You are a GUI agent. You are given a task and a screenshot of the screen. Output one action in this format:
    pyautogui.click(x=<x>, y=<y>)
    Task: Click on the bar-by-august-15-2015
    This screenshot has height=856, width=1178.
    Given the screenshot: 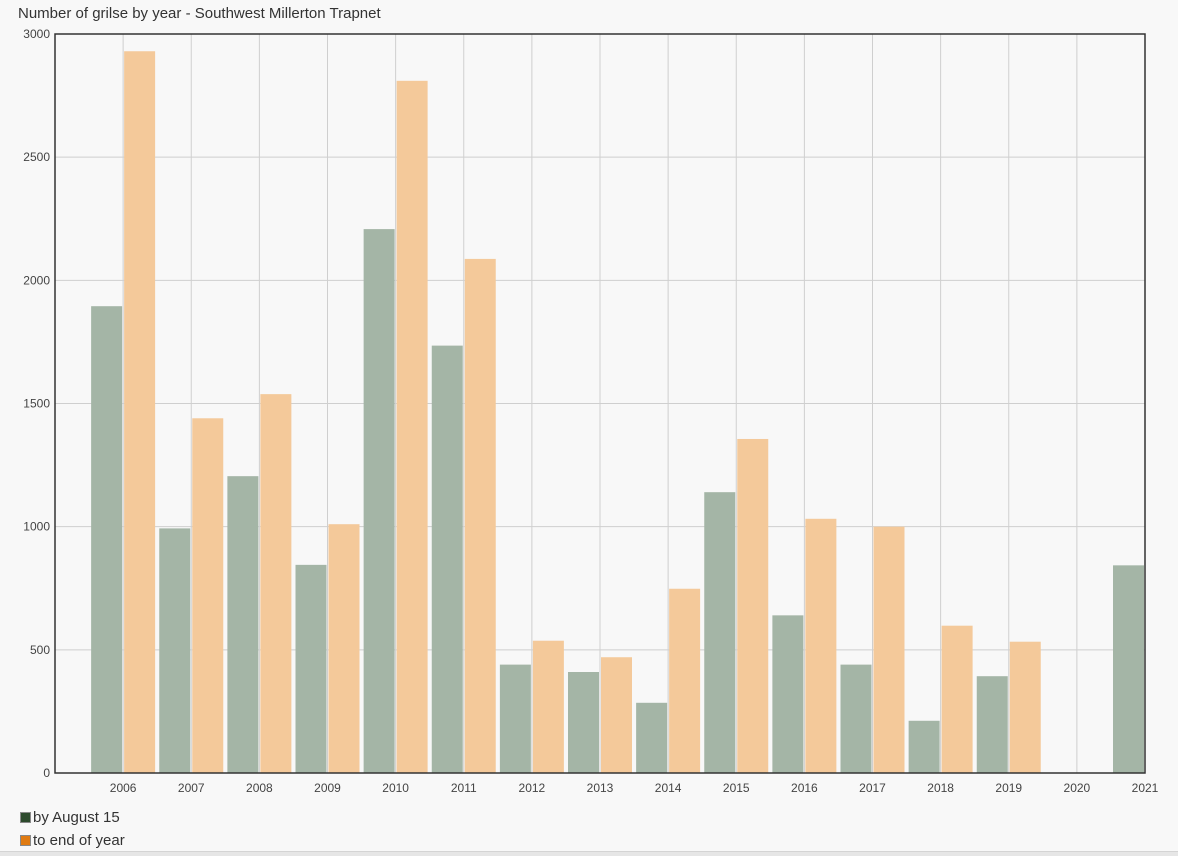 What is the action you would take?
    pyautogui.click(x=720, y=632)
    